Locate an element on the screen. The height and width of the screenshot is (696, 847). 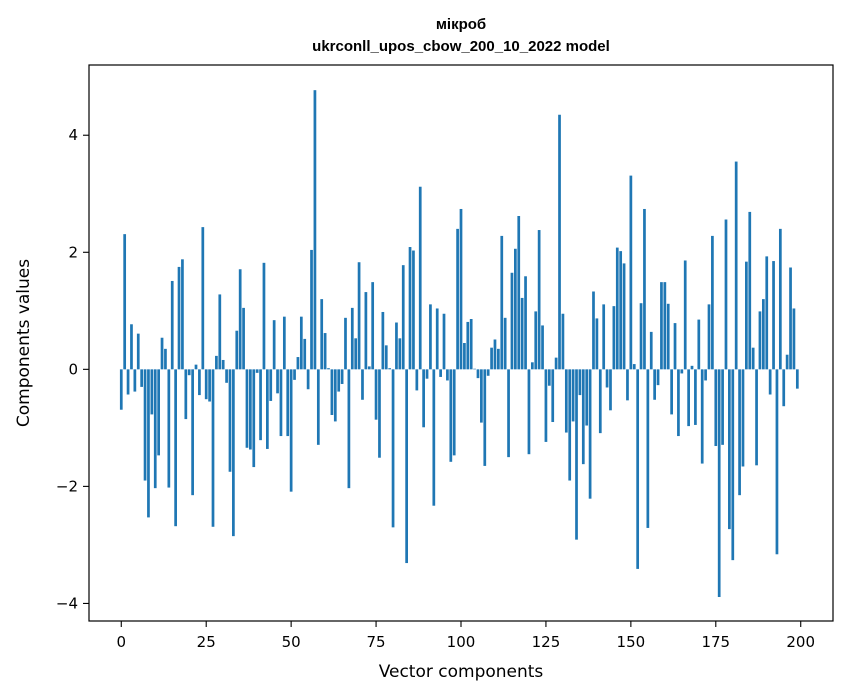
x-tick-label: 200 is located at coordinates (800, 642).